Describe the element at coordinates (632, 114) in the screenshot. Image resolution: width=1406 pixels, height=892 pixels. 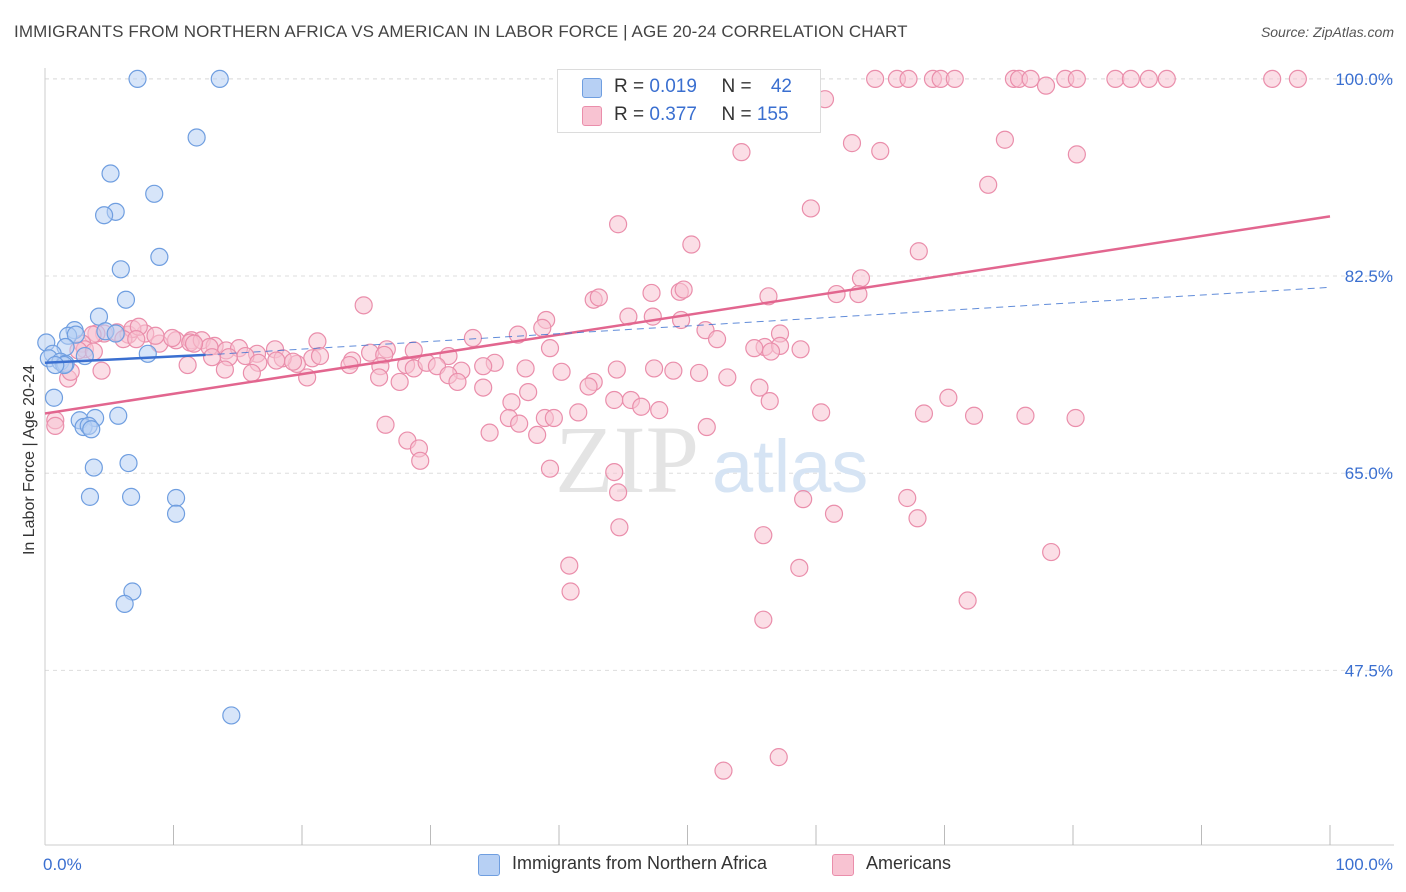
I see `r-label: R =` at that location.